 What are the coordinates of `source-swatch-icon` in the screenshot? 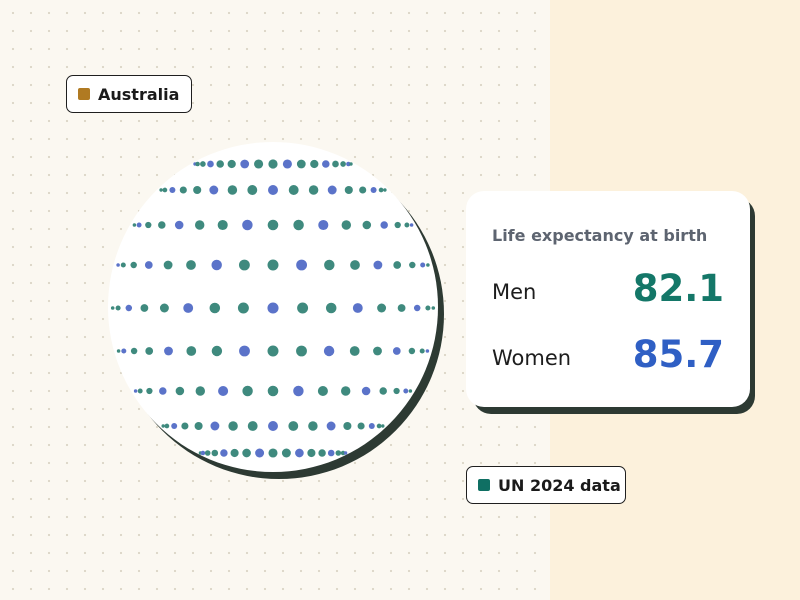 It's located at (484, 485).